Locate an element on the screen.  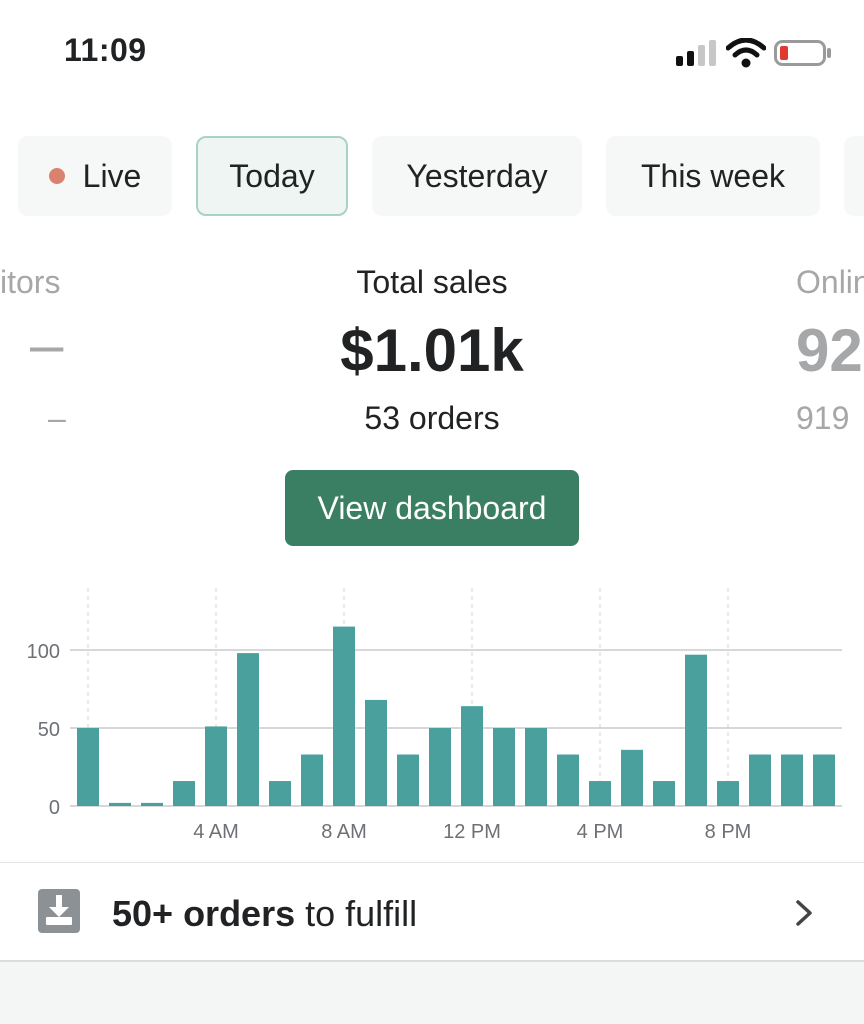
visitors-value: – is located at coordinates (47, 344).